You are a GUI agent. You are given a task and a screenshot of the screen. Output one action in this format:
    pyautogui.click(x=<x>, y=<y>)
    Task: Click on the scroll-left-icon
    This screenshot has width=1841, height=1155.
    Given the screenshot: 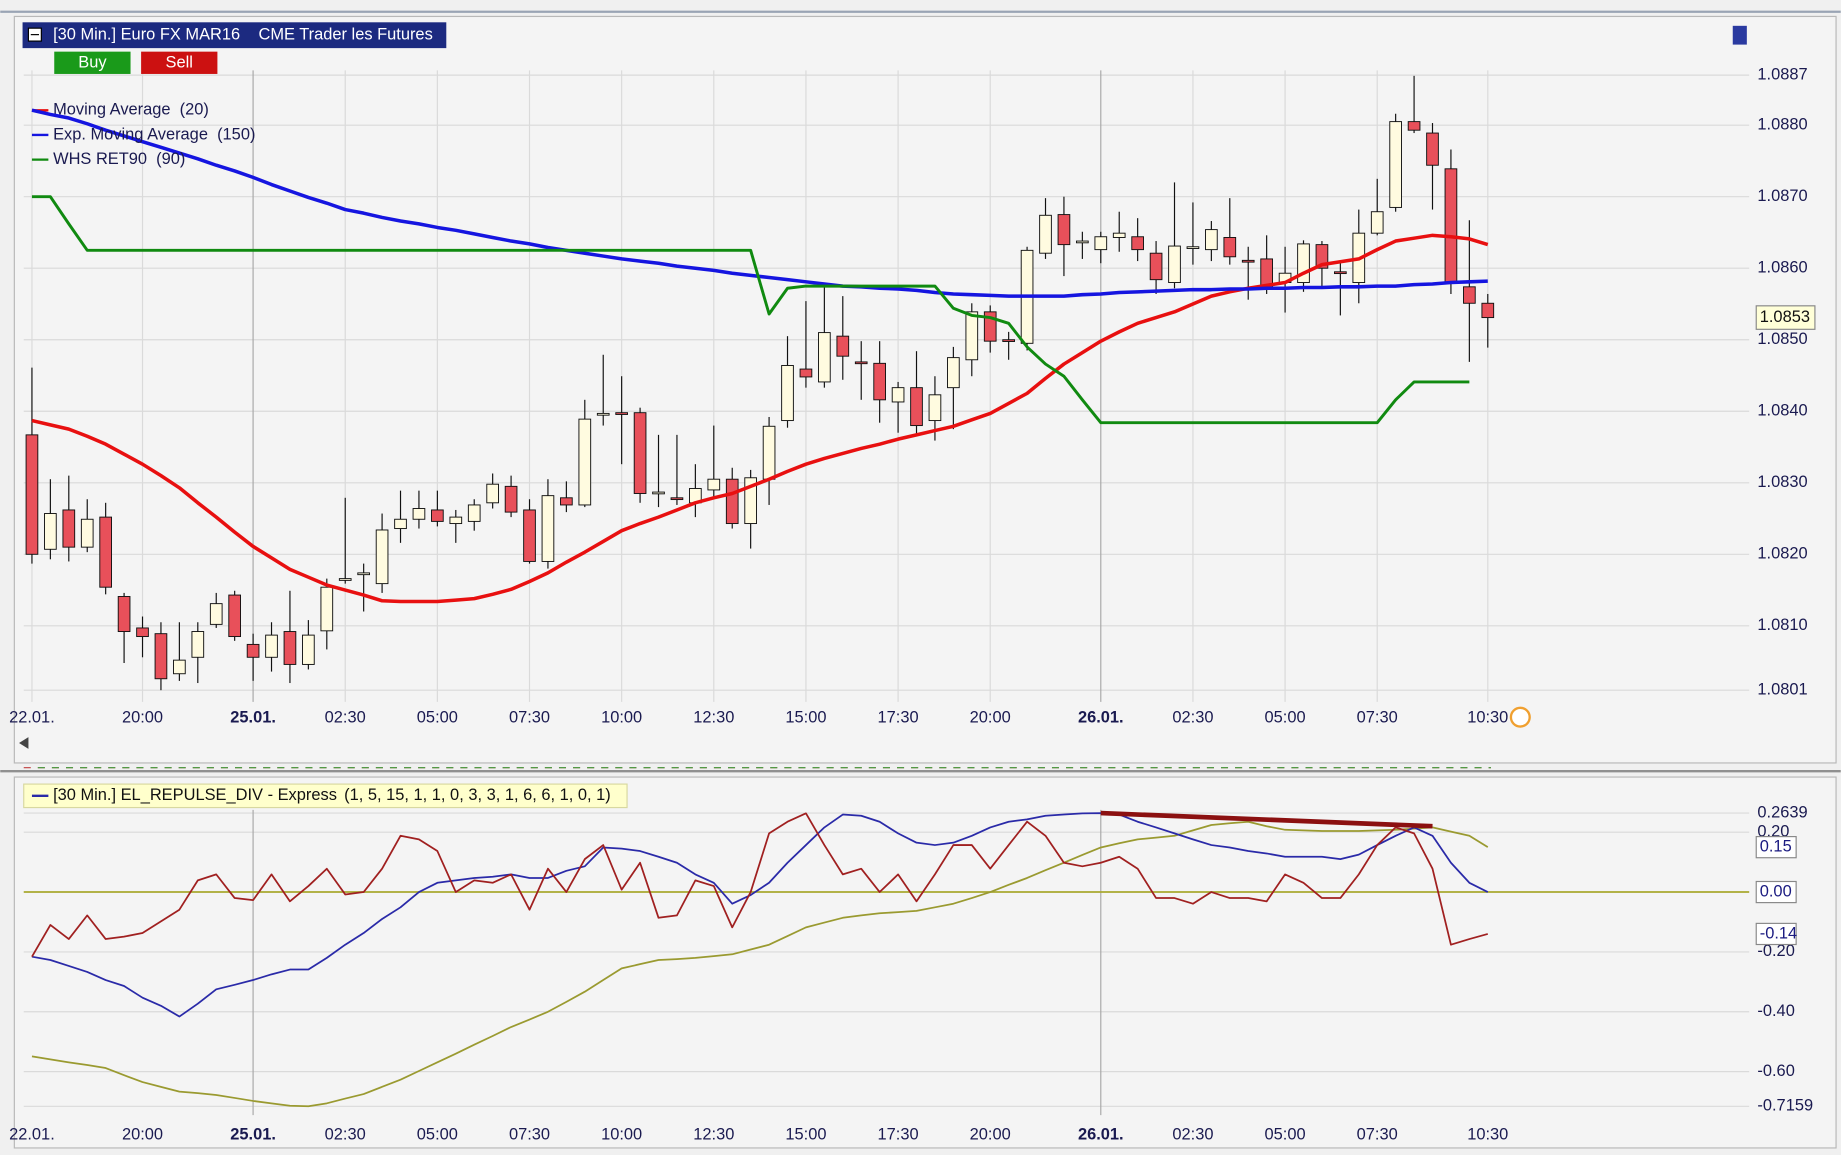 What is the action you would take?
    pyautogui.click(x=24, y=743)
    